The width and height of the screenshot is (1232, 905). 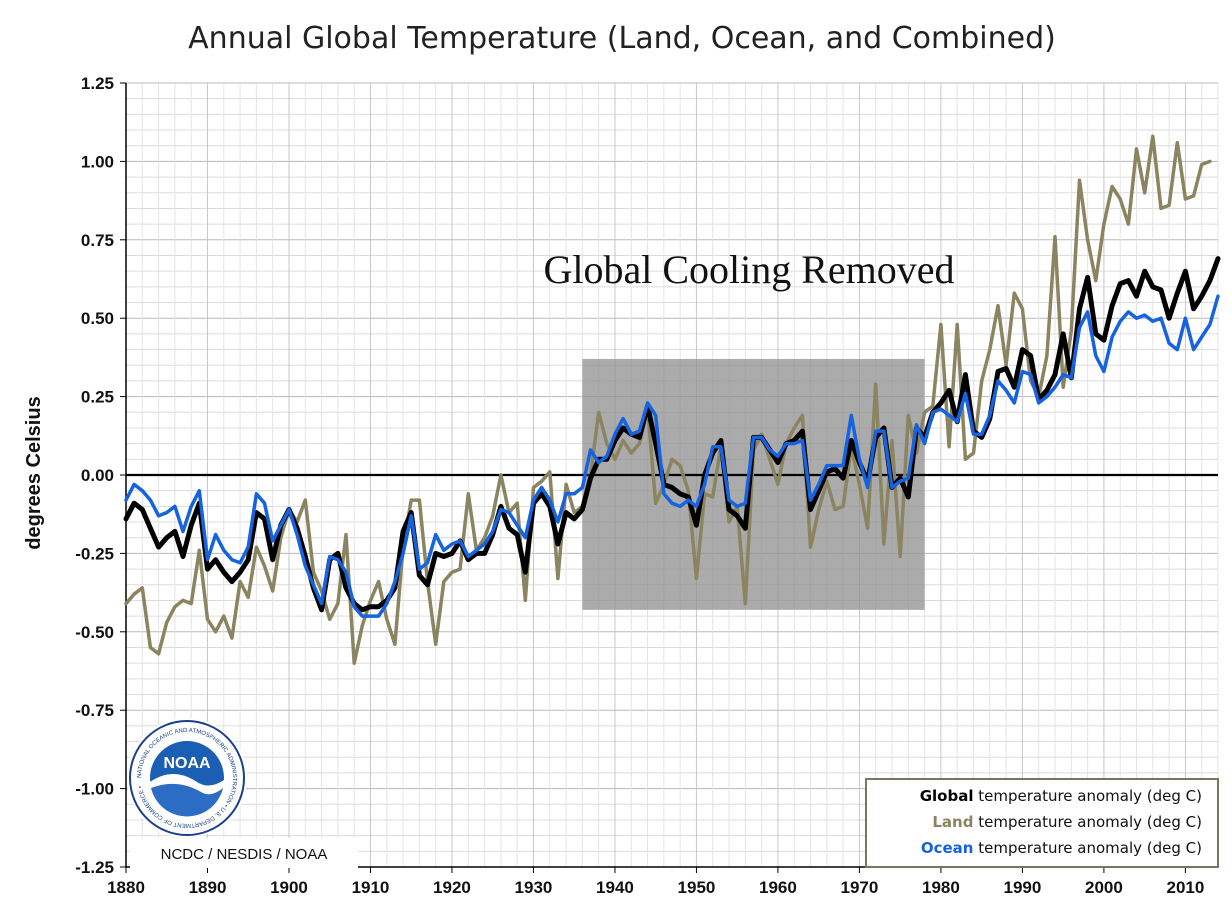 What do you see at coordinates (94, 553) in the screenshot?
I see `y-tick-label: -0.25` at bounding box center [94, 553].